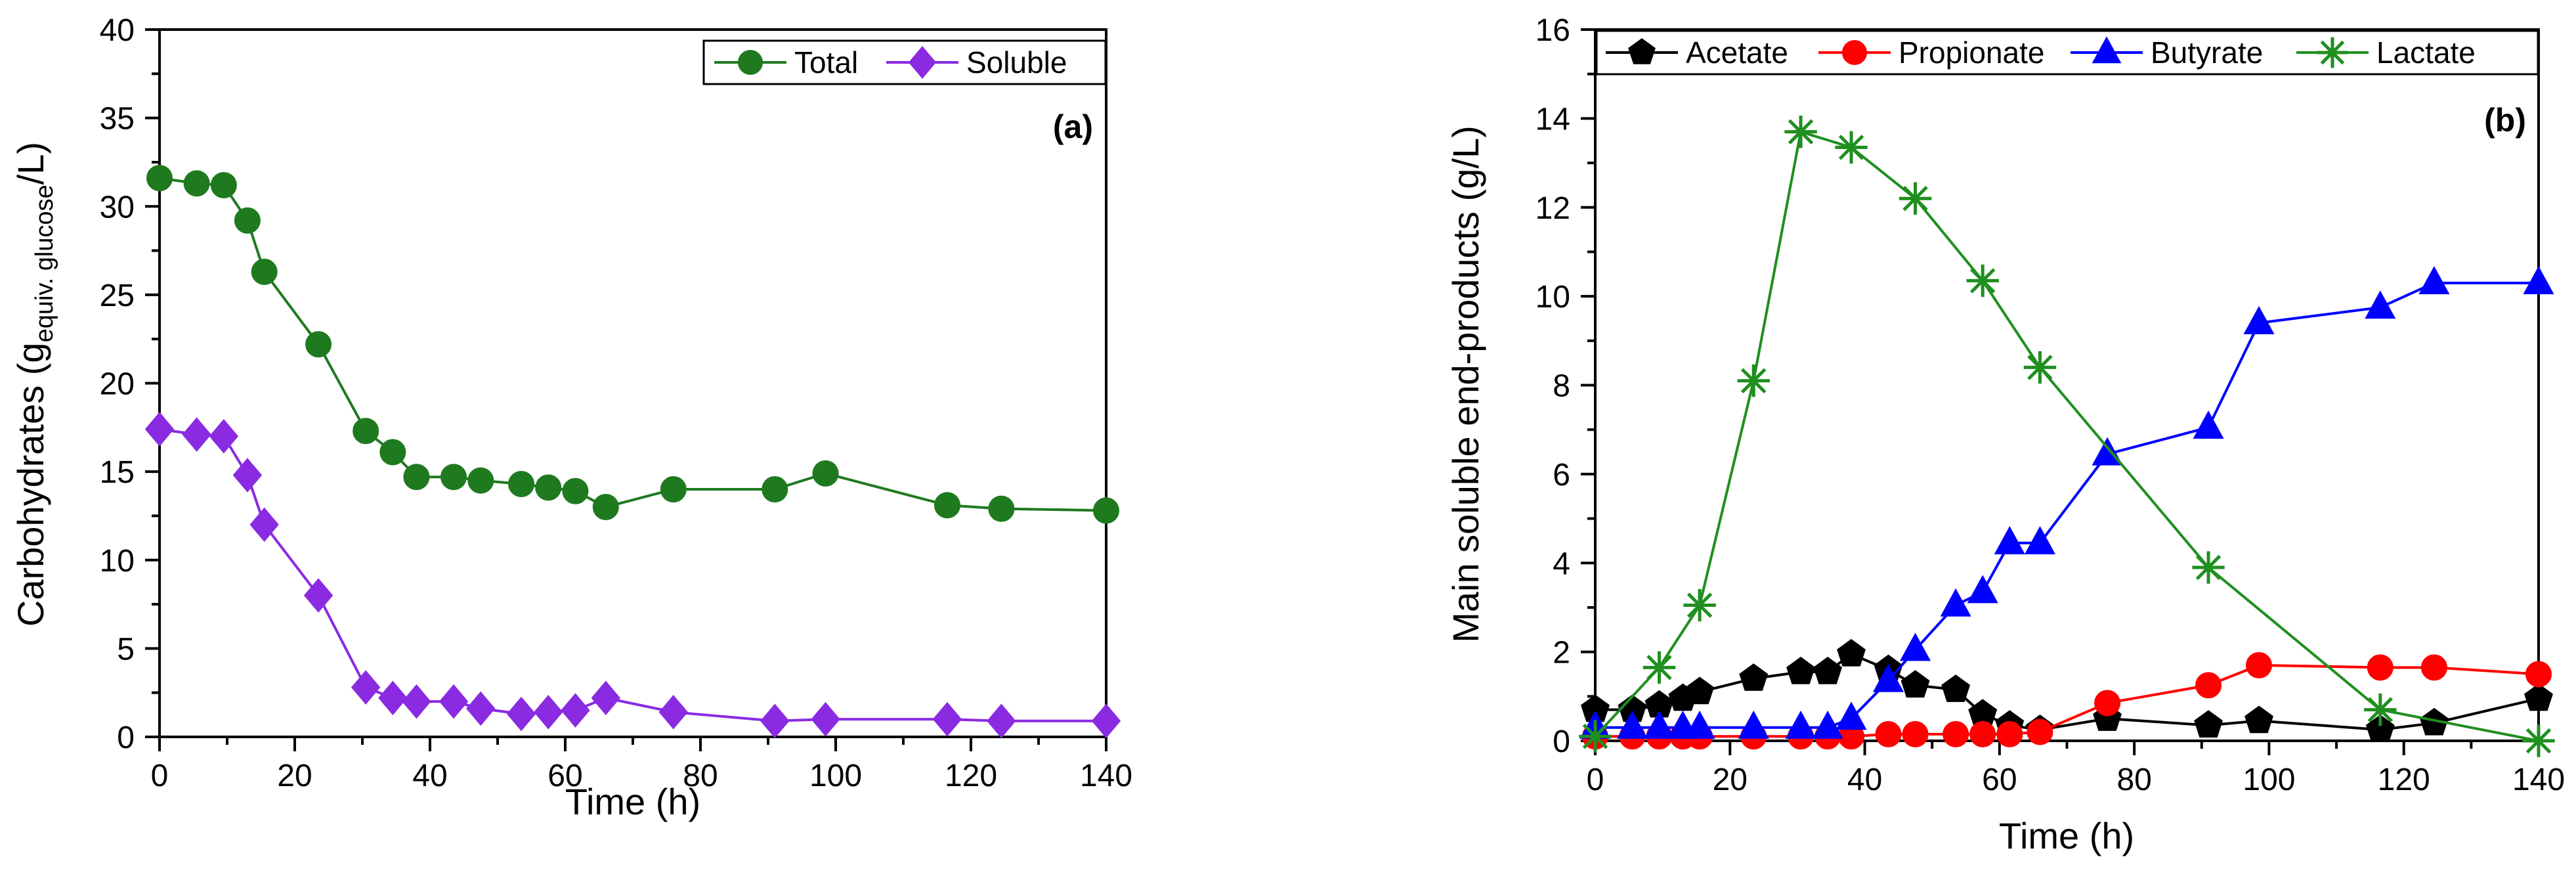 This screenshot has width=2576, height=884. I want to click on chart-a-y-tick-label: 20, so click(117, 384).